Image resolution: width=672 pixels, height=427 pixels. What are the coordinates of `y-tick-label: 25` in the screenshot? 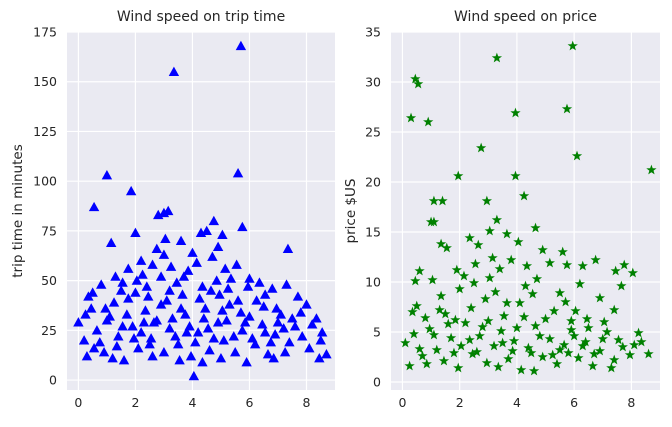 It's located at (373, 132).